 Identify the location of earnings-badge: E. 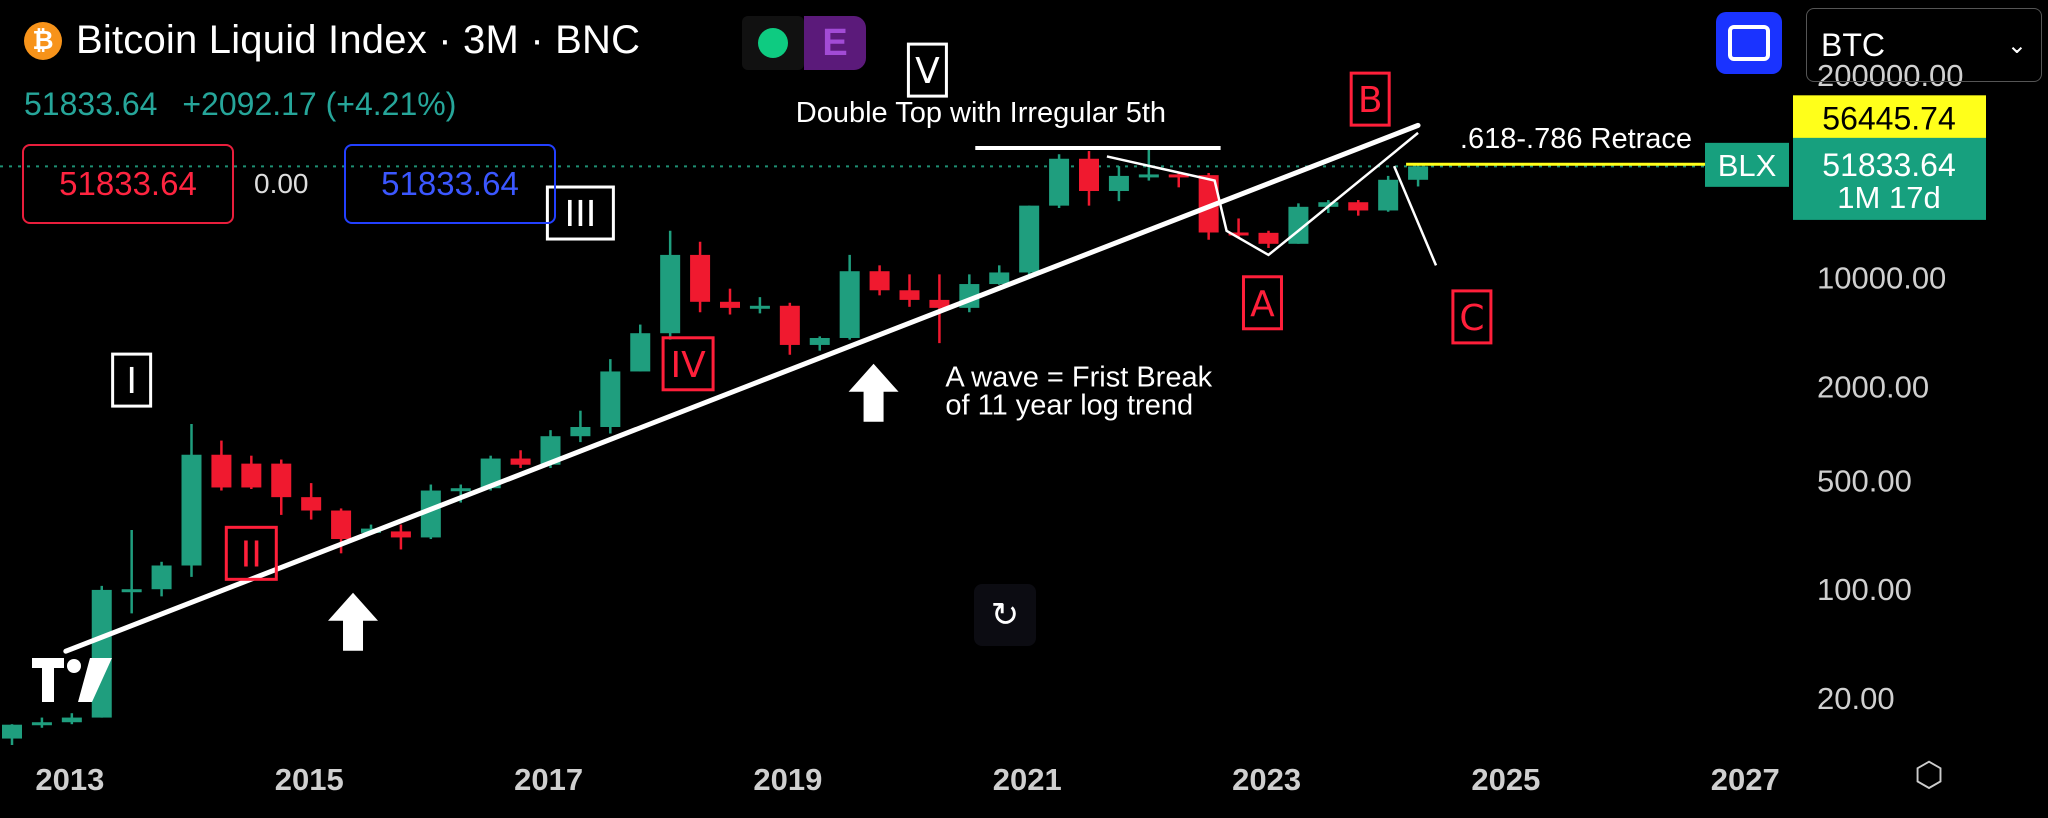
(835, 43).